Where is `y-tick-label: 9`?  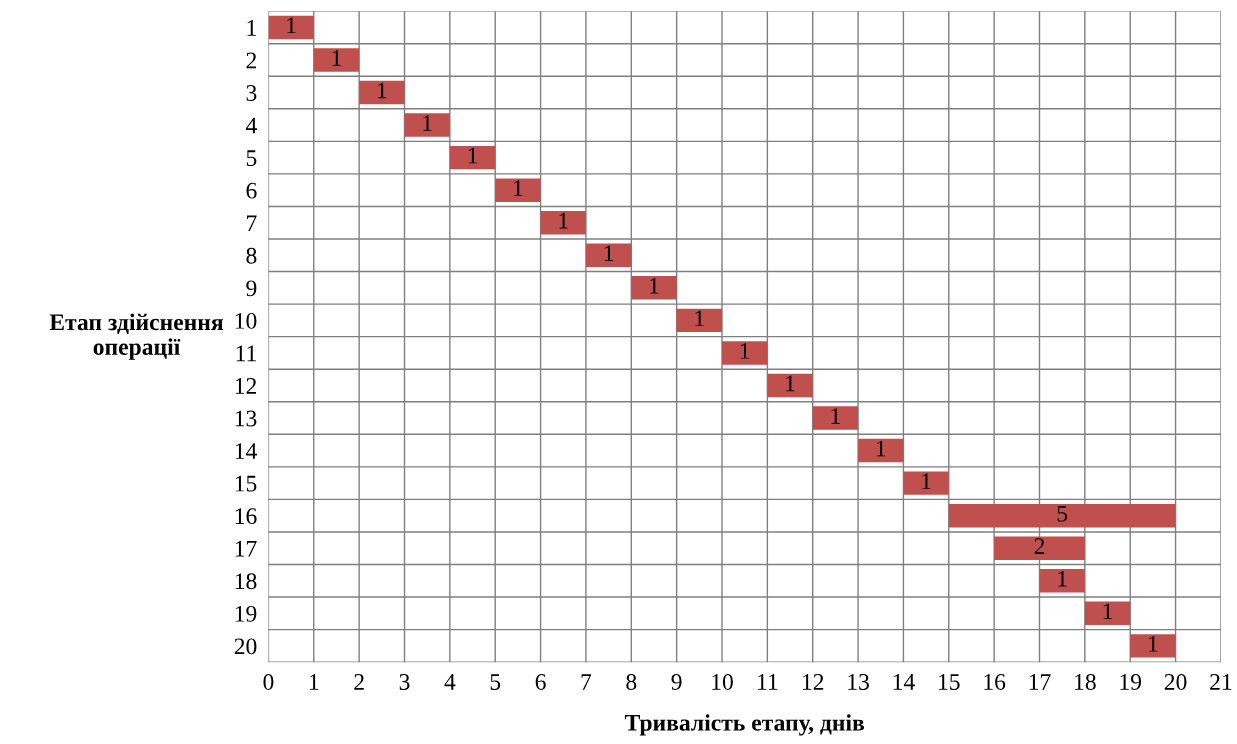 y-tick-label: 9 is located at coordinates (251, 288).